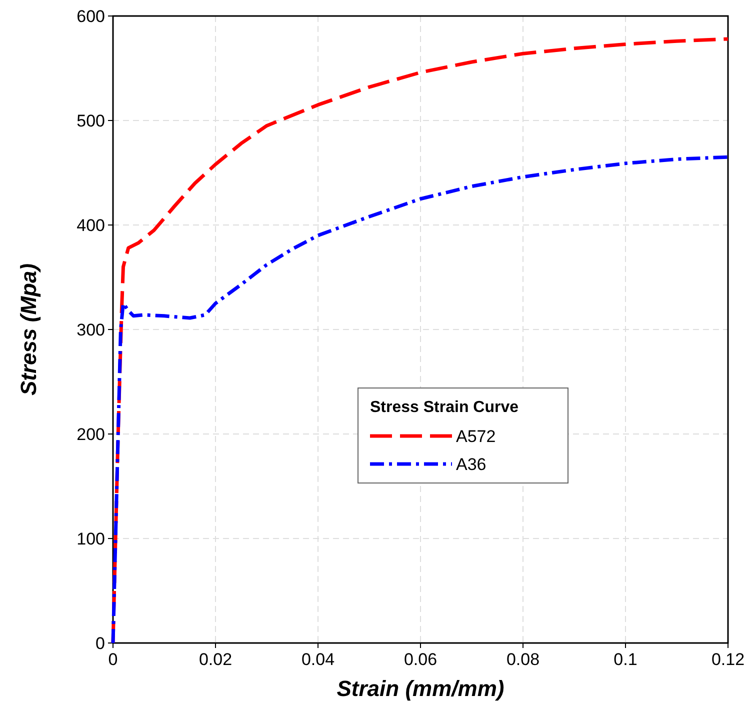  What do you see at coordinates (28, 329) in the screenshot?
I see `y-axis-title: Stress (Mpa)` at bounding box center [28, 329].